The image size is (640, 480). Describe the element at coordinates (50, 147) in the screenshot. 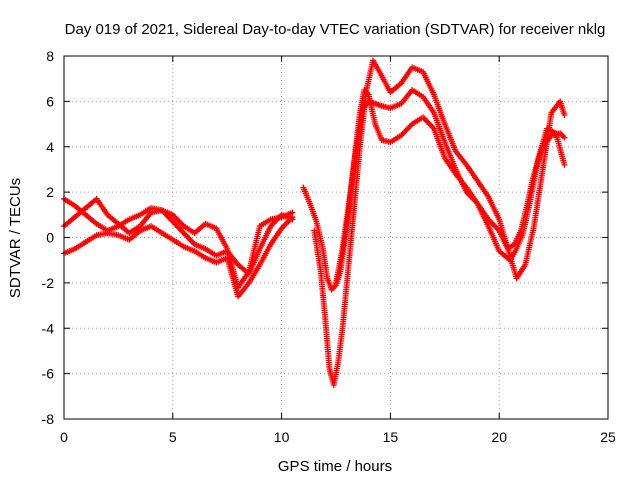

I see `y-tick-label: 4` at that location.